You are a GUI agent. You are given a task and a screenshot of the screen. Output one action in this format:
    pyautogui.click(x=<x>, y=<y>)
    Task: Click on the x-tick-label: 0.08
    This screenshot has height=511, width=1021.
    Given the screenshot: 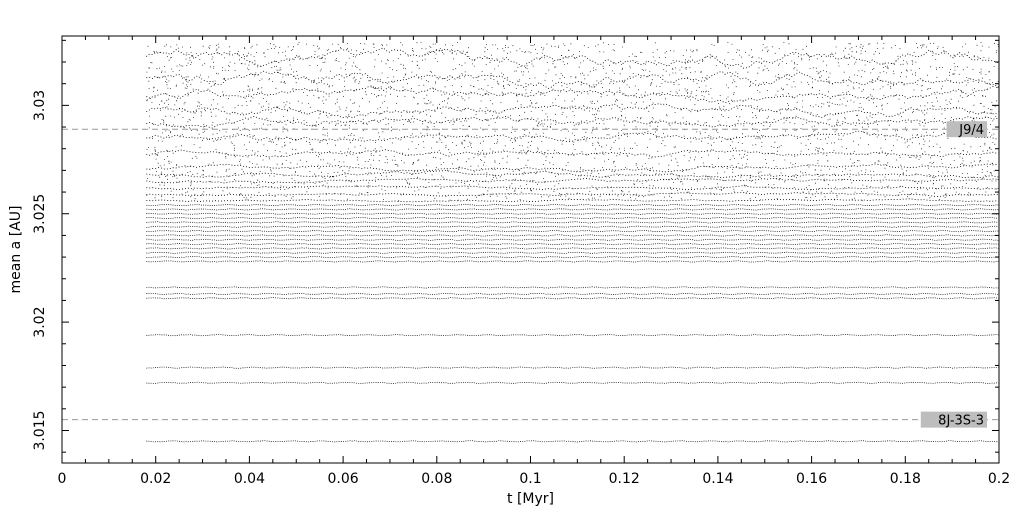 What is the action you would take?
    pyautogui.click(x=436, y=479)
    